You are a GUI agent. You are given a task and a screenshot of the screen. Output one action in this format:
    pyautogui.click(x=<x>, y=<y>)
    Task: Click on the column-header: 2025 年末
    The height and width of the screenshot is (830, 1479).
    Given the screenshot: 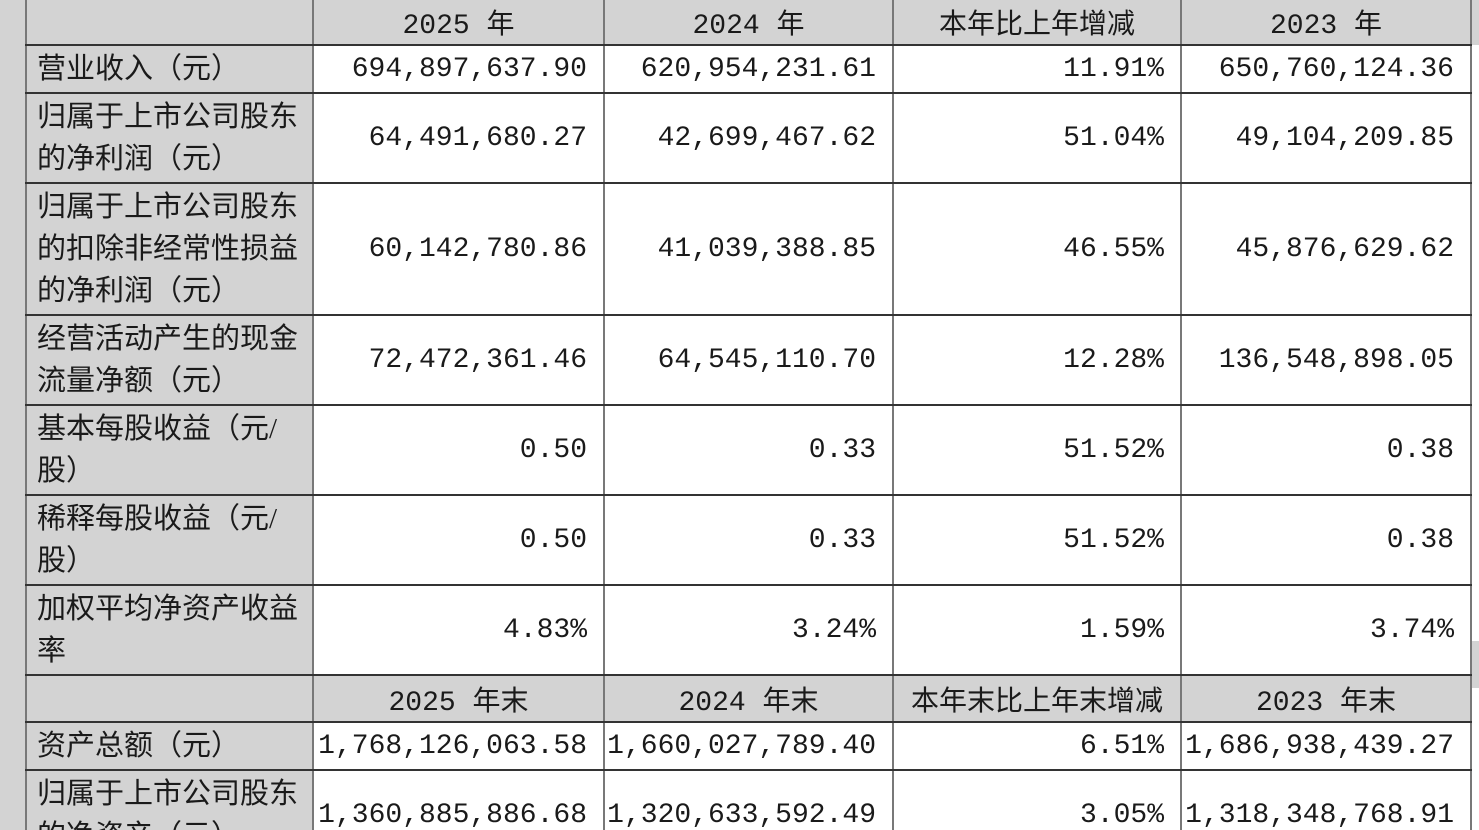 What is the action you would take?
    pyautogui.click(x=458, y=698)
    